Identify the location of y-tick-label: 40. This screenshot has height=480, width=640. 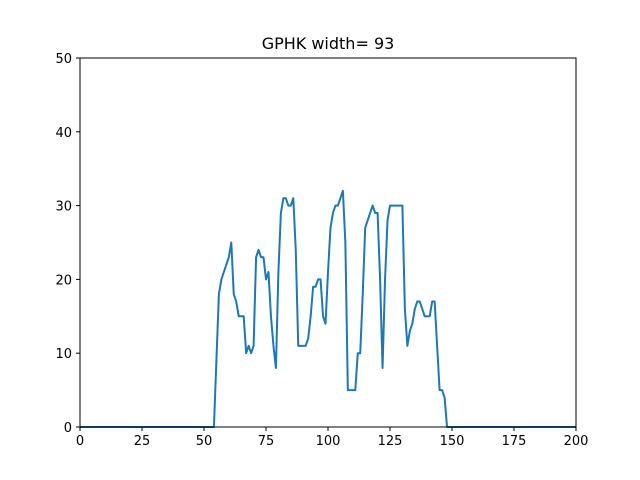
(63, 133).